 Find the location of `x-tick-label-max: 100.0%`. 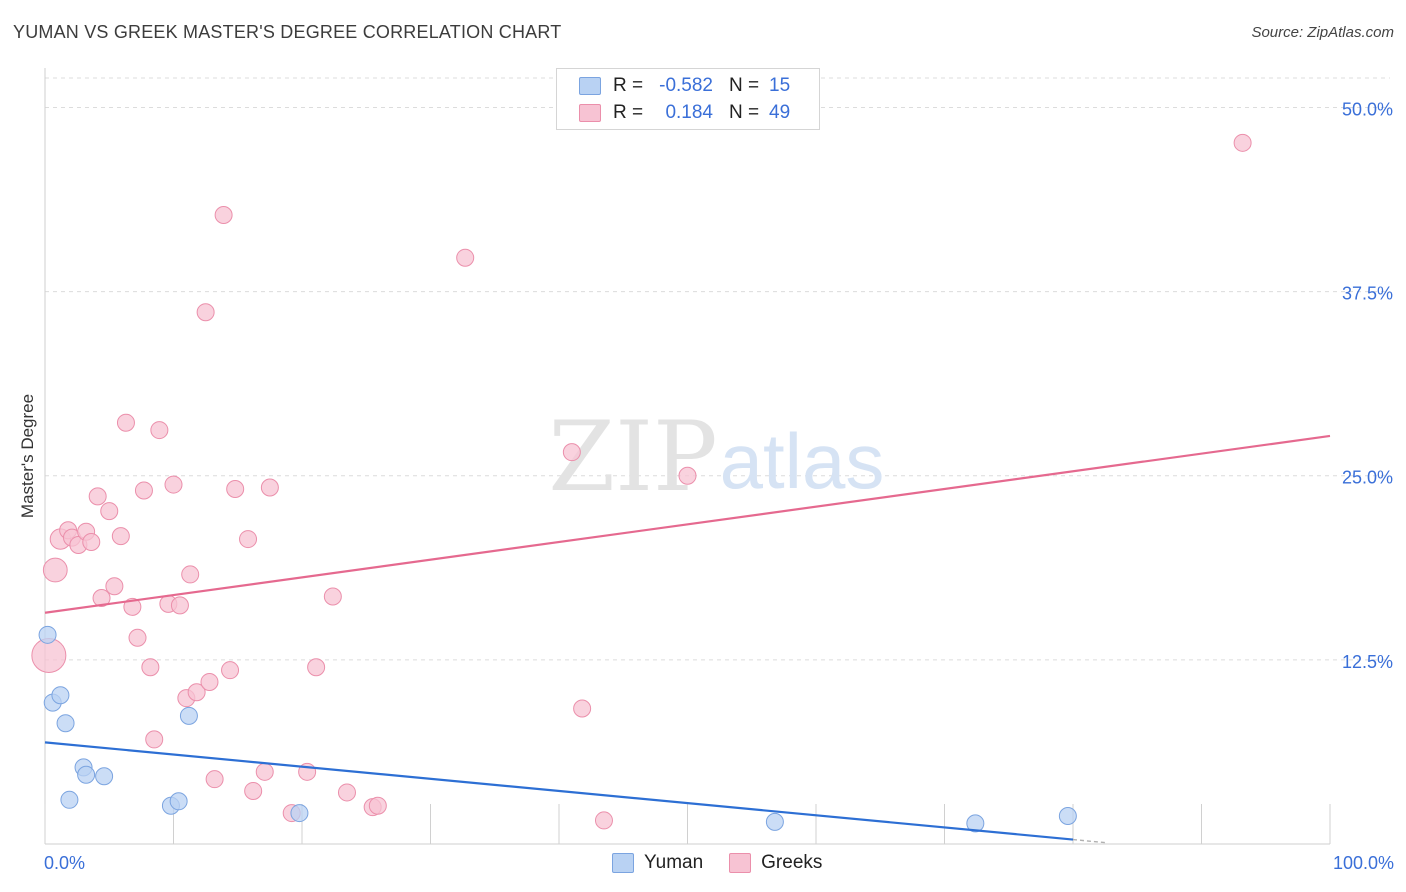

x-tick-label-max: 100.0% is located at coordinates (1363, 863).